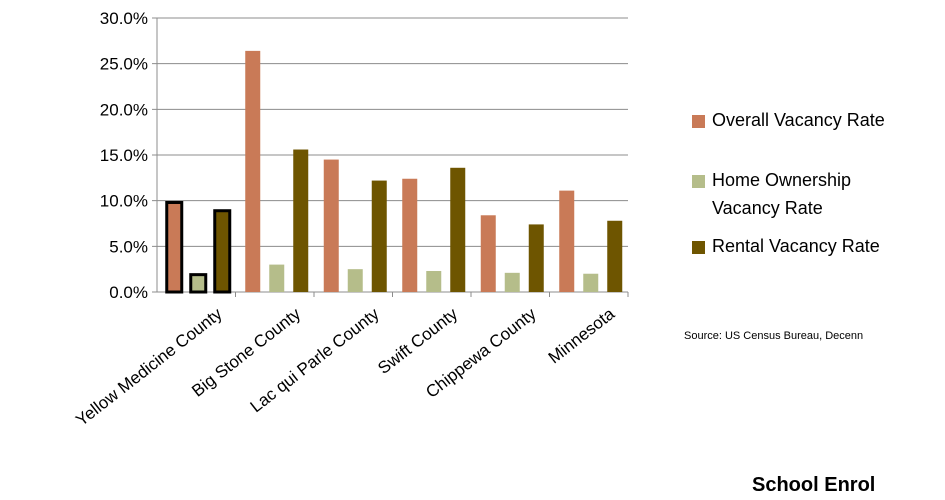 Image resolution: width=945 pixels, height=500 pixels. I want to click on x-category-label: Yellow Medicine County, so click(149, 367).